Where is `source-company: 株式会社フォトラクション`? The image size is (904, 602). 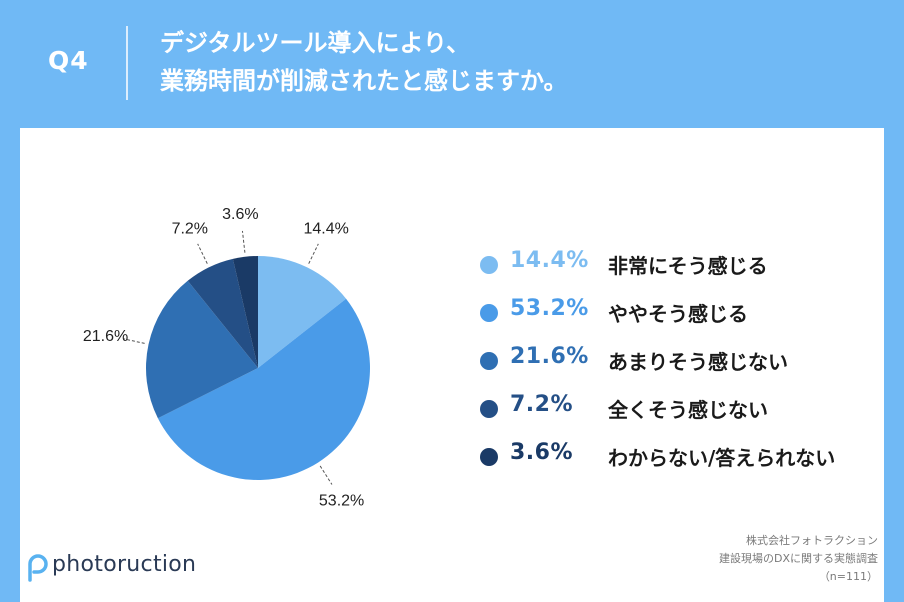
source-company: 株式会社フォトラクション is located at coordinates (812, 540).